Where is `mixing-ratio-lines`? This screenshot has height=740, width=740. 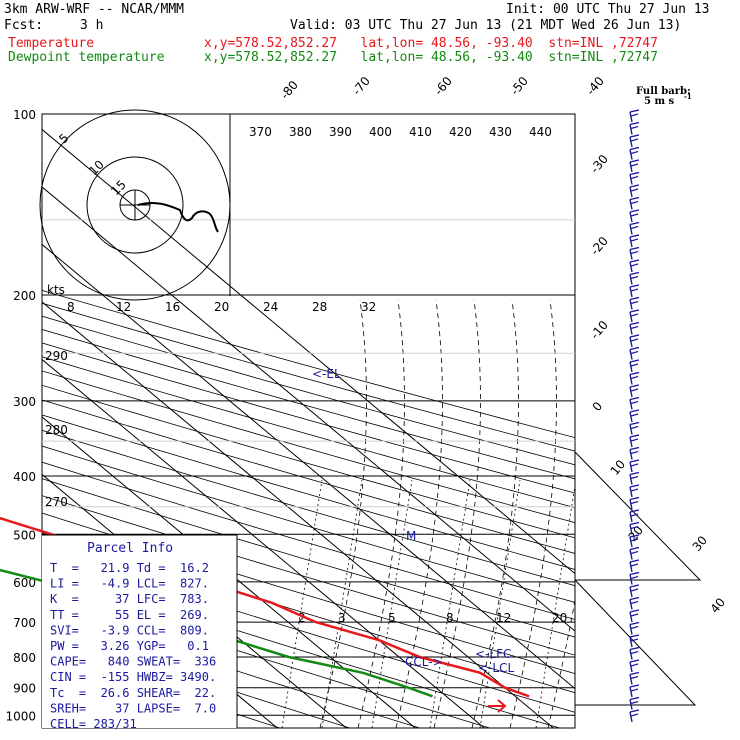
mixing-ratio-lines is located at coordinates (428, 603).